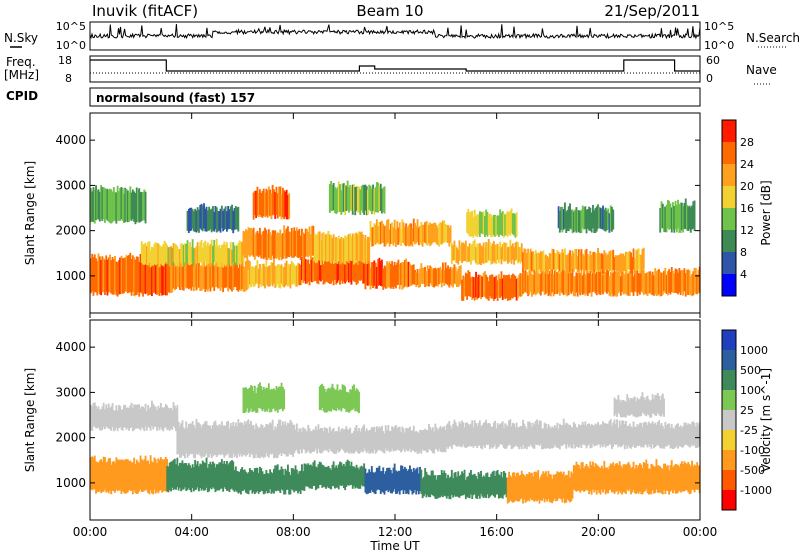 This screenshot has width=800, height=554. Describe the element at coordinates (747, 230) in the screenshot. I see `colorbar-tick-label: 12` at that location.